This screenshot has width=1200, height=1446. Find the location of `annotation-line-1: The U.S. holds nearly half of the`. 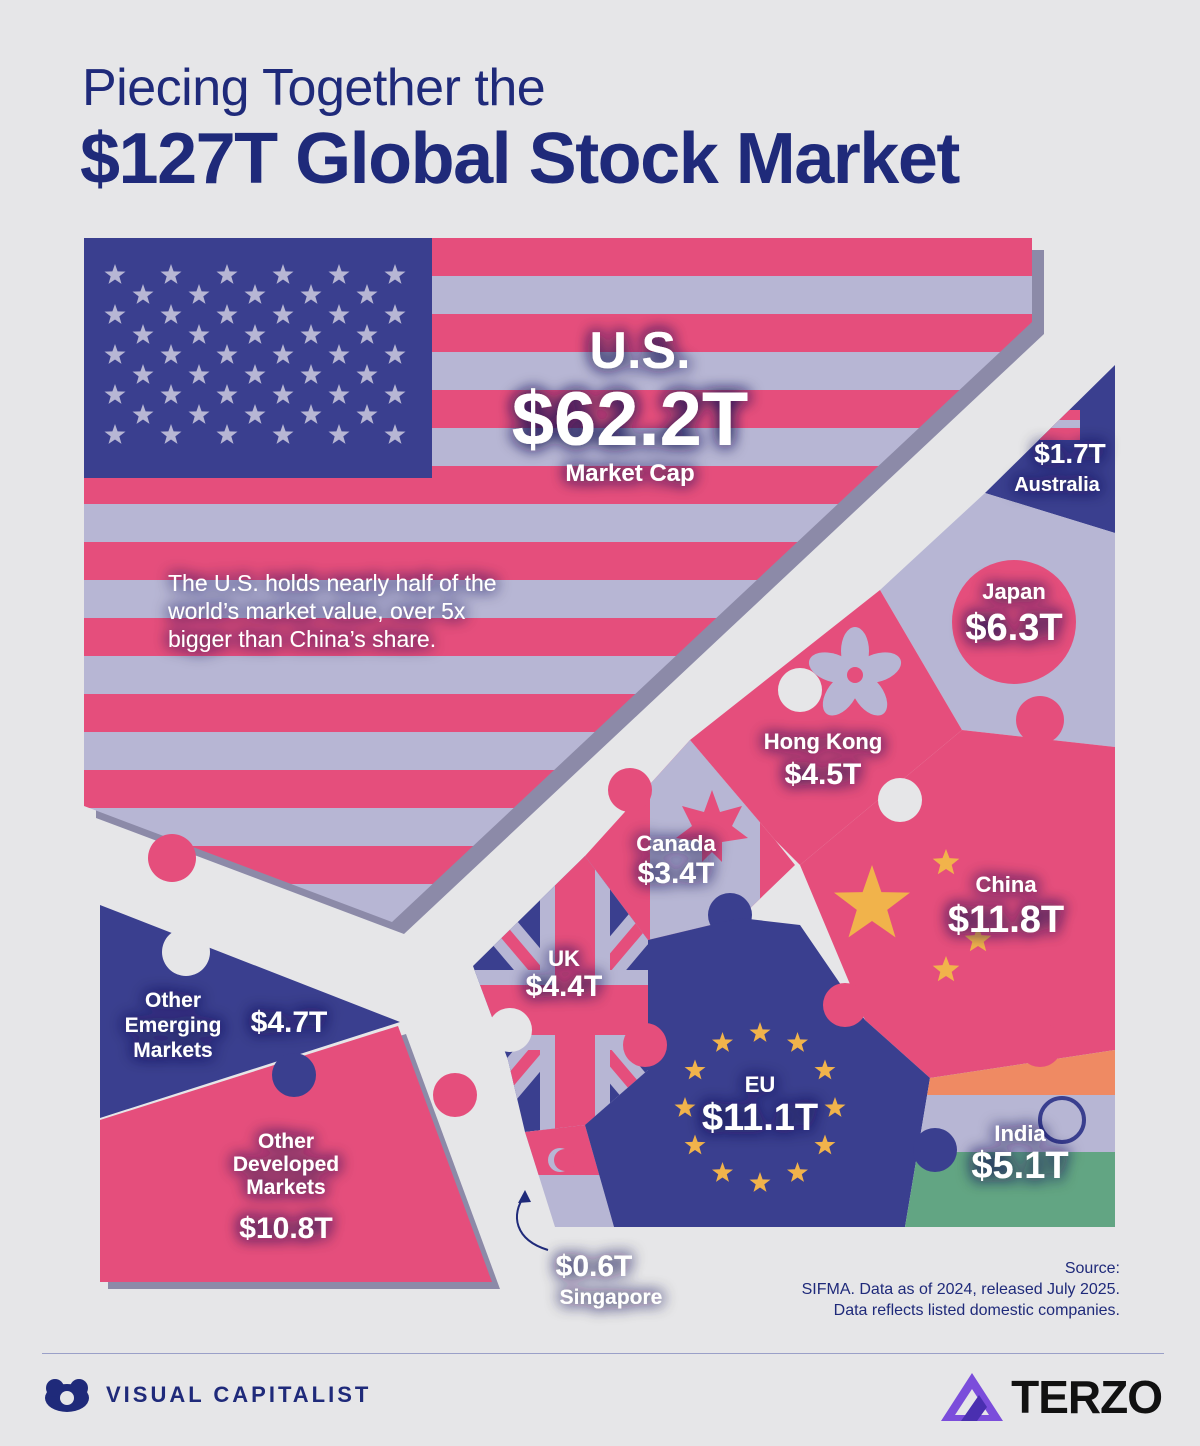

annotation-line-1: The U.S. holds nearly half of the is located at coordinates (332, 583).